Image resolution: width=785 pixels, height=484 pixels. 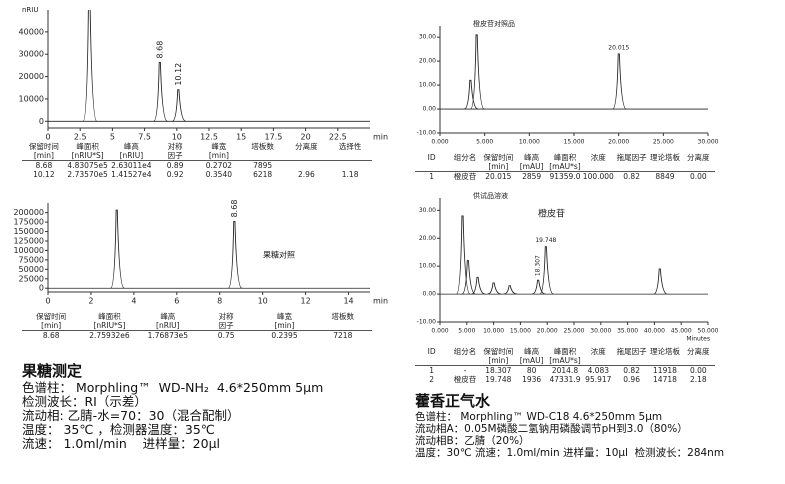 I want to click on x-axis-label: min, so click(x=380, y=301).